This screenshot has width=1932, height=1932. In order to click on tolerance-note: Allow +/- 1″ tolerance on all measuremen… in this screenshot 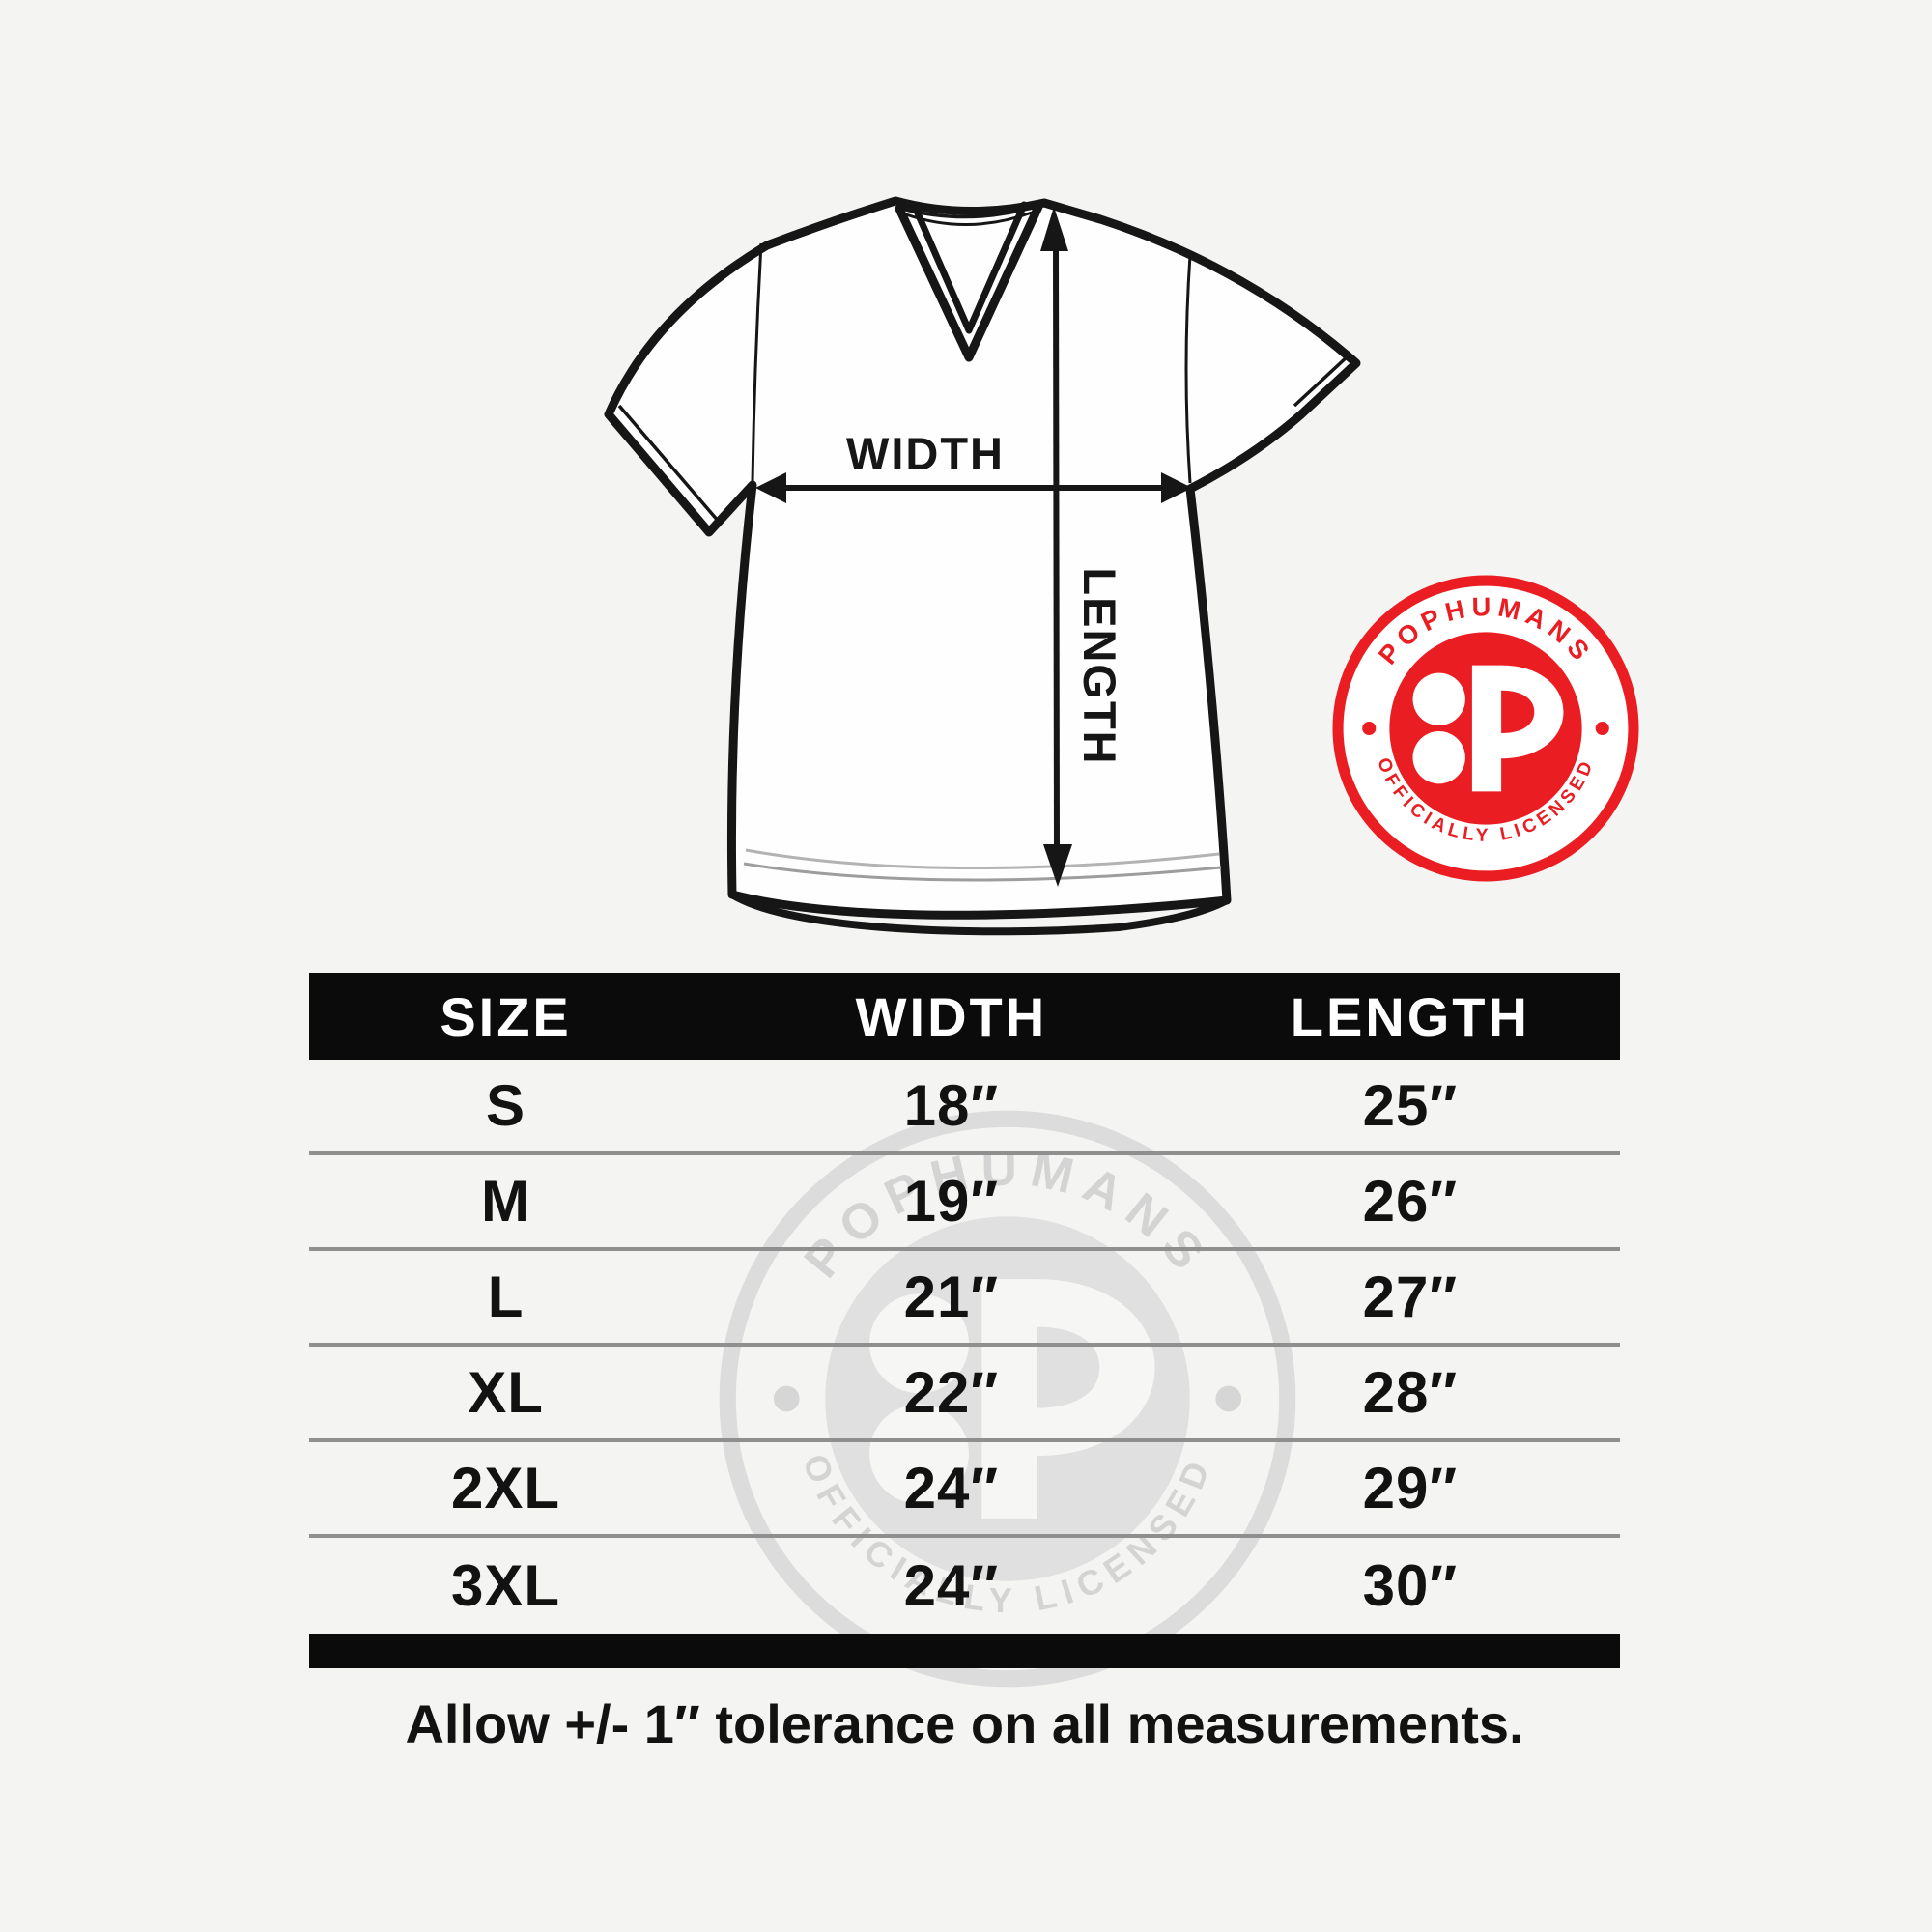, I will do `click(964, 1723)`.